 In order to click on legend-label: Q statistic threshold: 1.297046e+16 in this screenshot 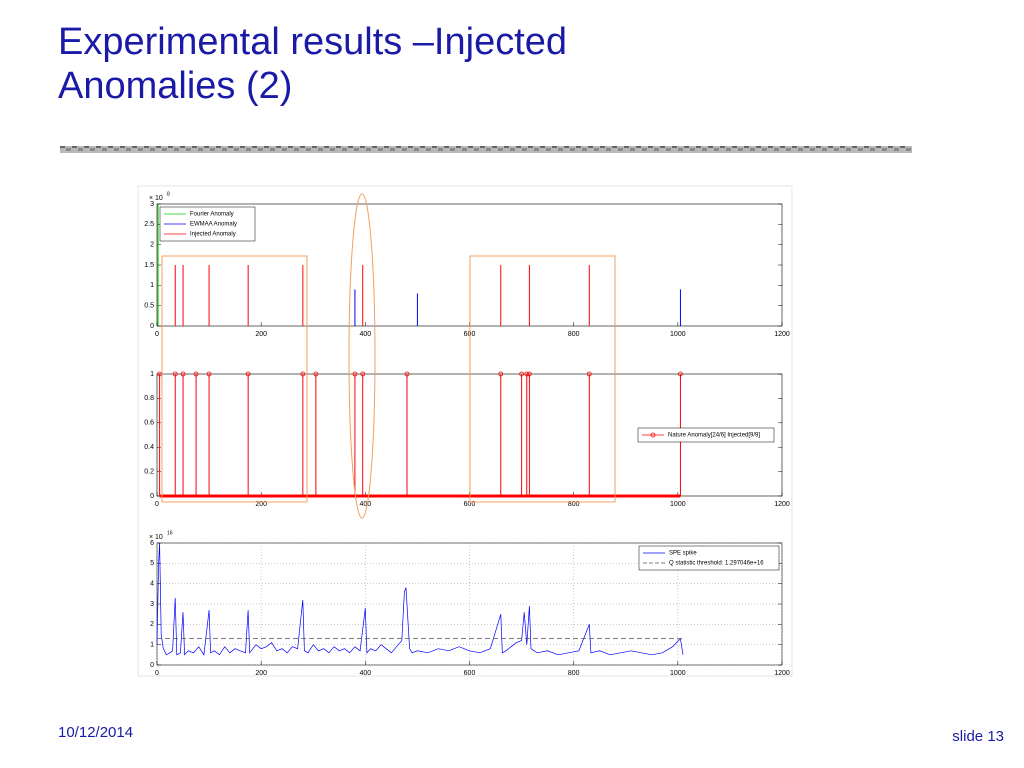, I will do `click(716, 564)`.